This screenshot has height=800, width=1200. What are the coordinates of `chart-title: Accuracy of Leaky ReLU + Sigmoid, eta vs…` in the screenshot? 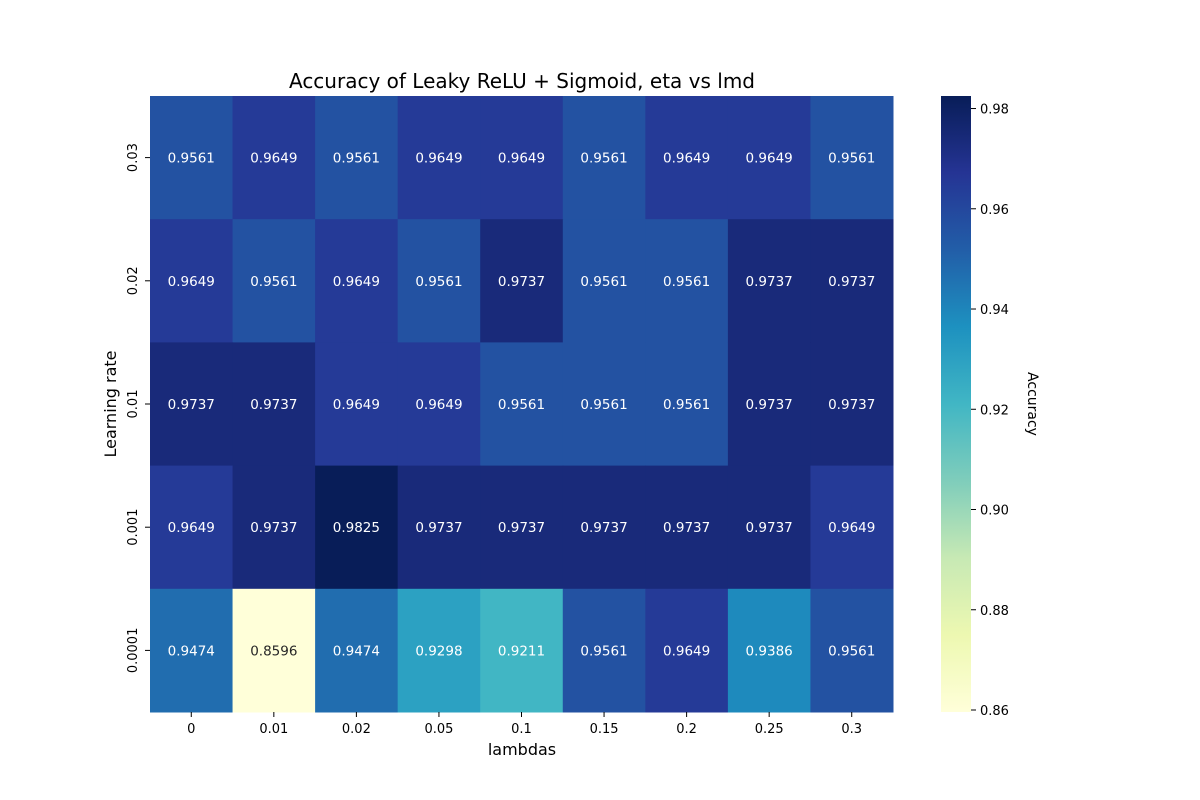 It's located at (522, 81).